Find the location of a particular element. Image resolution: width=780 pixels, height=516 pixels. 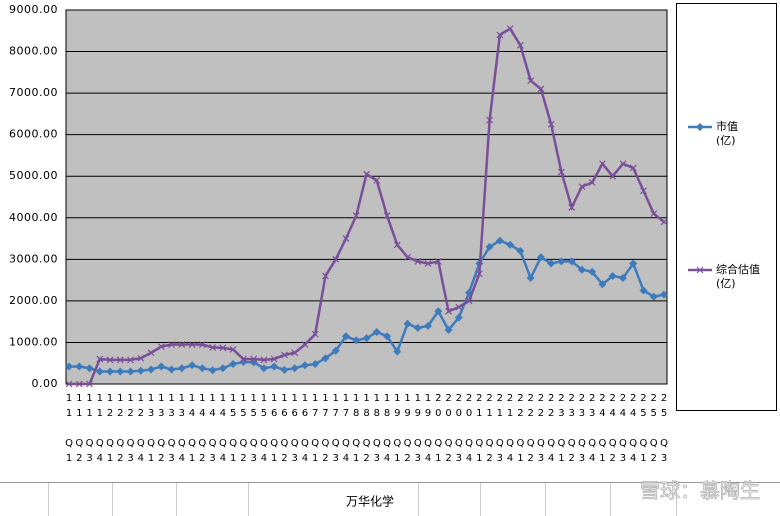

y-tick-label: 6000.00 is located at coordinates (33, 134).